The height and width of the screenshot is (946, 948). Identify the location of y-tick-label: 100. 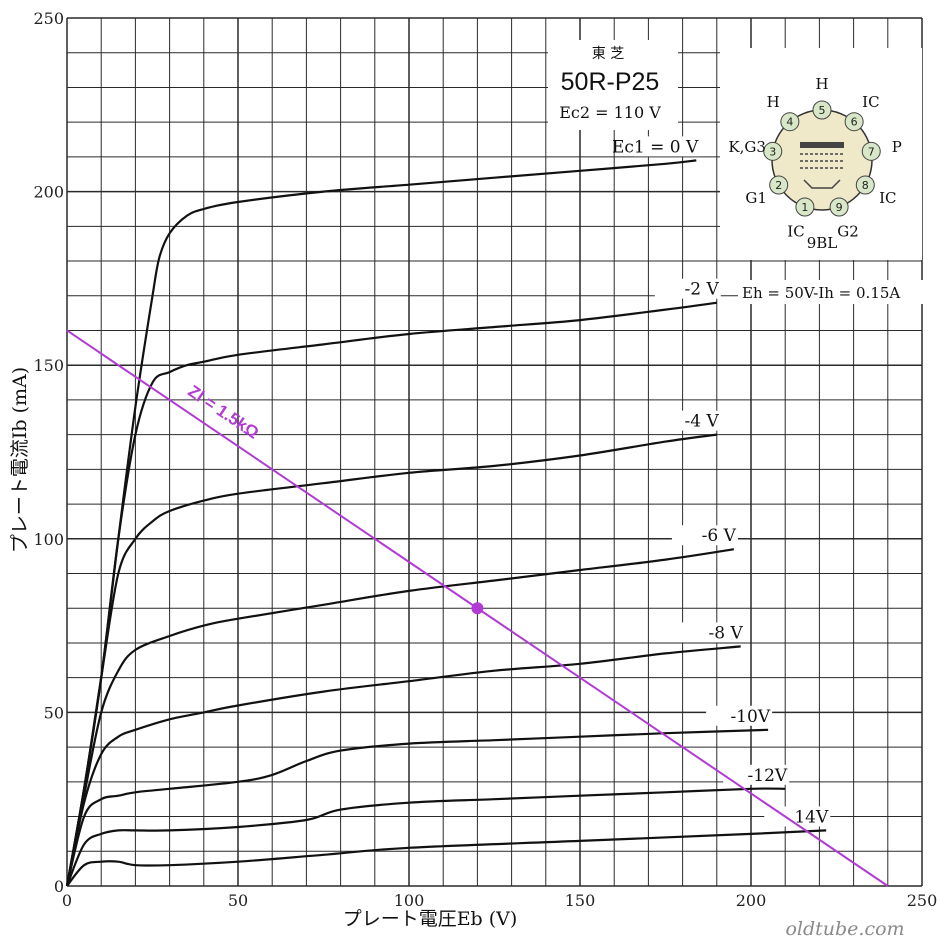
(48, 539).